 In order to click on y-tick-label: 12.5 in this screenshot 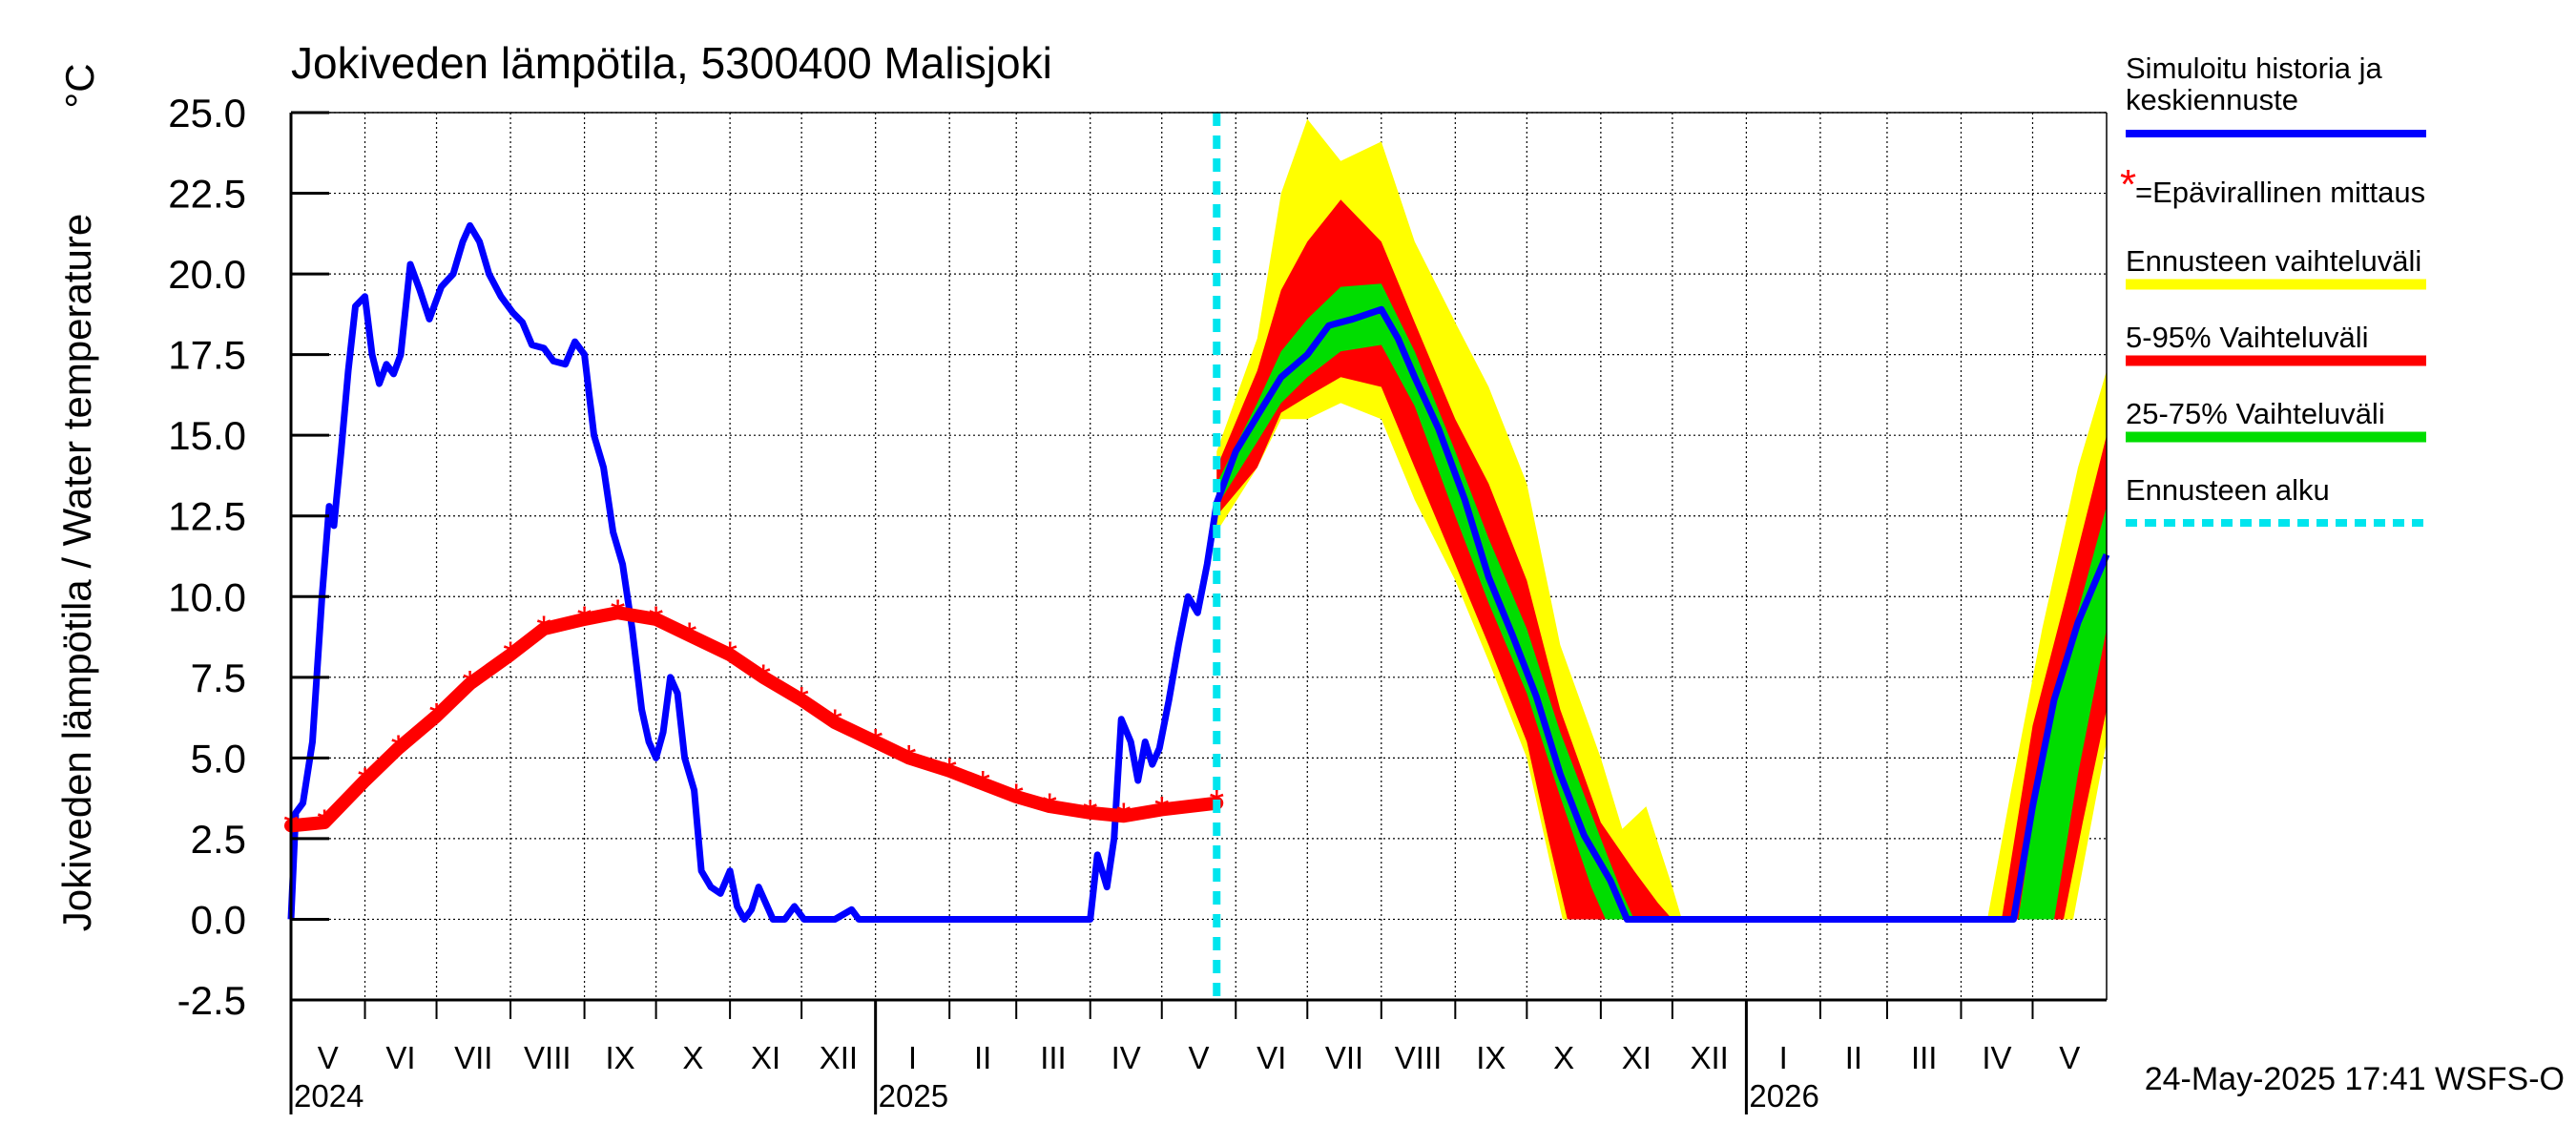, I will do `click(207, 516)`.